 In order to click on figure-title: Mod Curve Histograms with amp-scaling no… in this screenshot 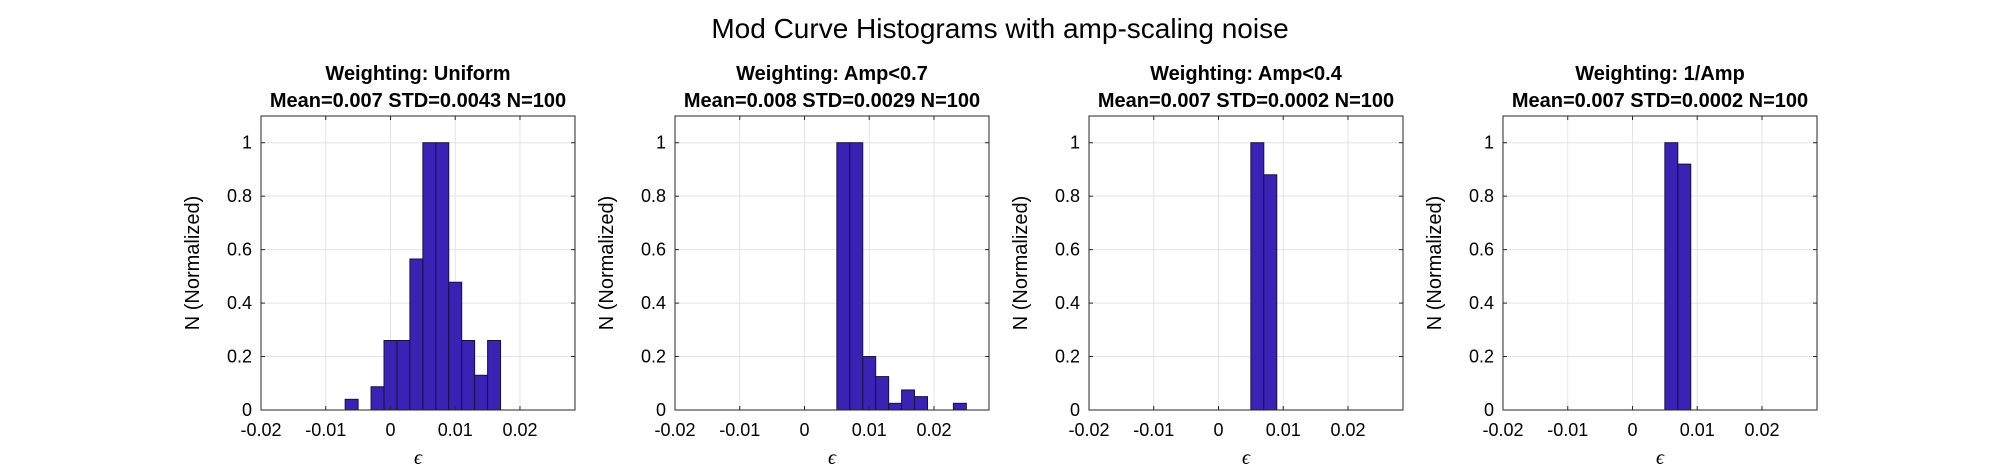, I will do `click(999, 28)`.